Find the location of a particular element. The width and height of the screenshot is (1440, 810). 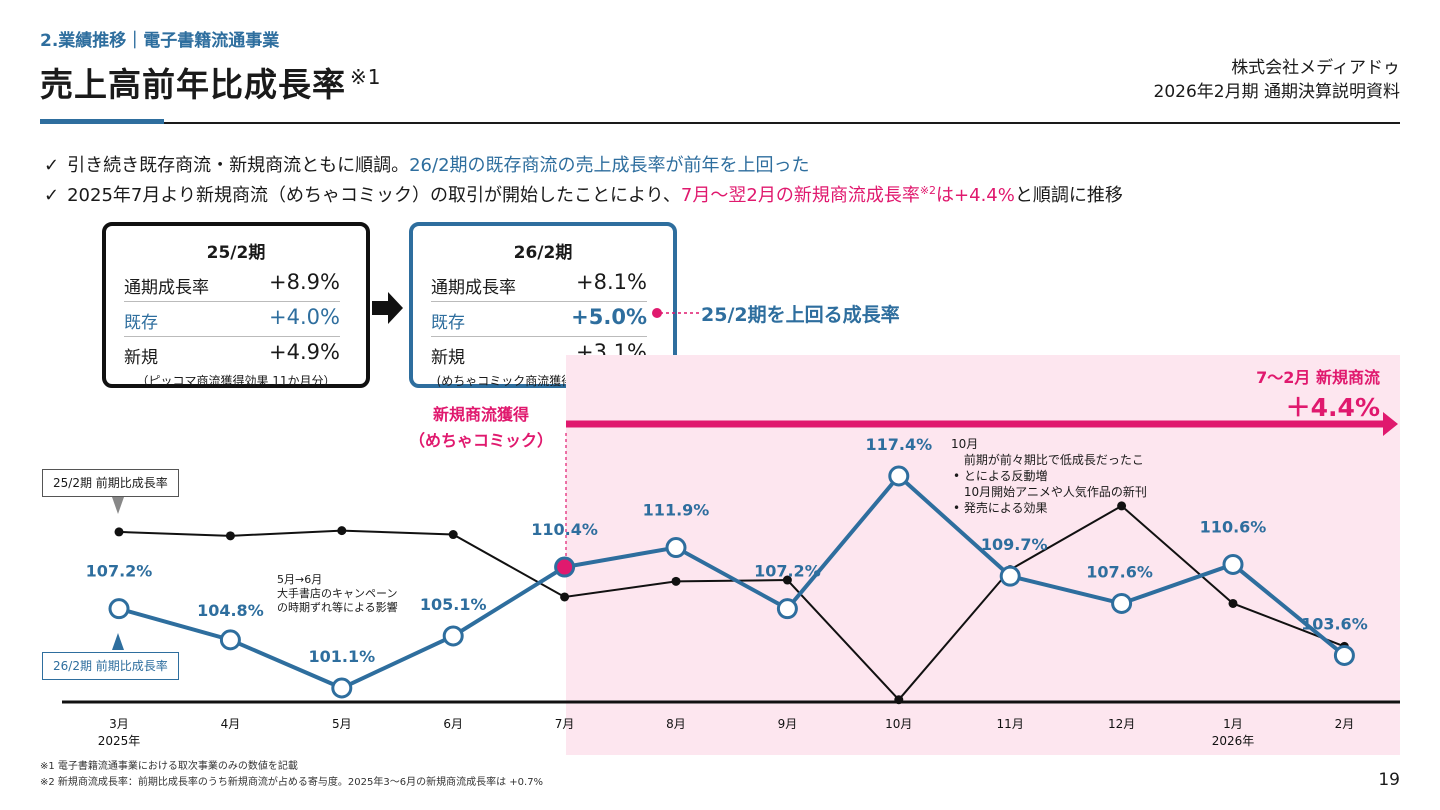

row-value: +4.9% is located at coordinates (304, 352).